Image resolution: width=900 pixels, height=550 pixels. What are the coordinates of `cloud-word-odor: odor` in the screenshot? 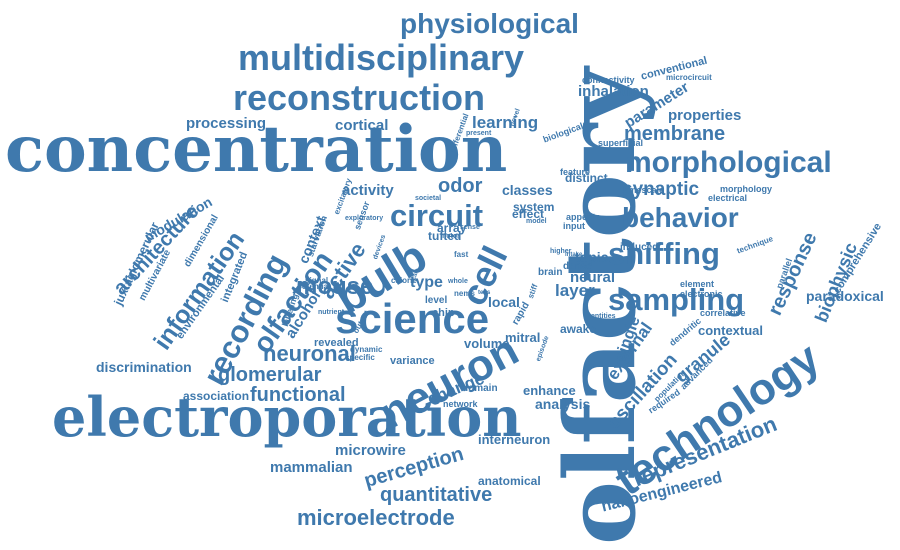 It's located at (460, 186).